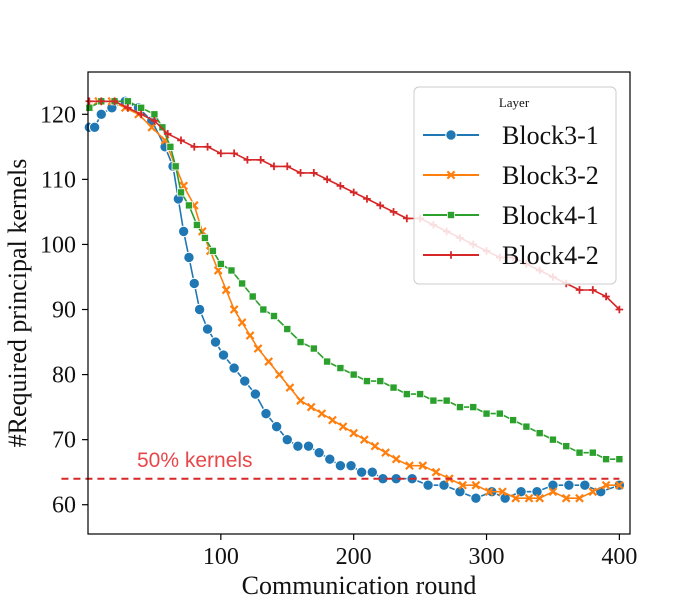  I want to click on legend-box, so click(515, 185).